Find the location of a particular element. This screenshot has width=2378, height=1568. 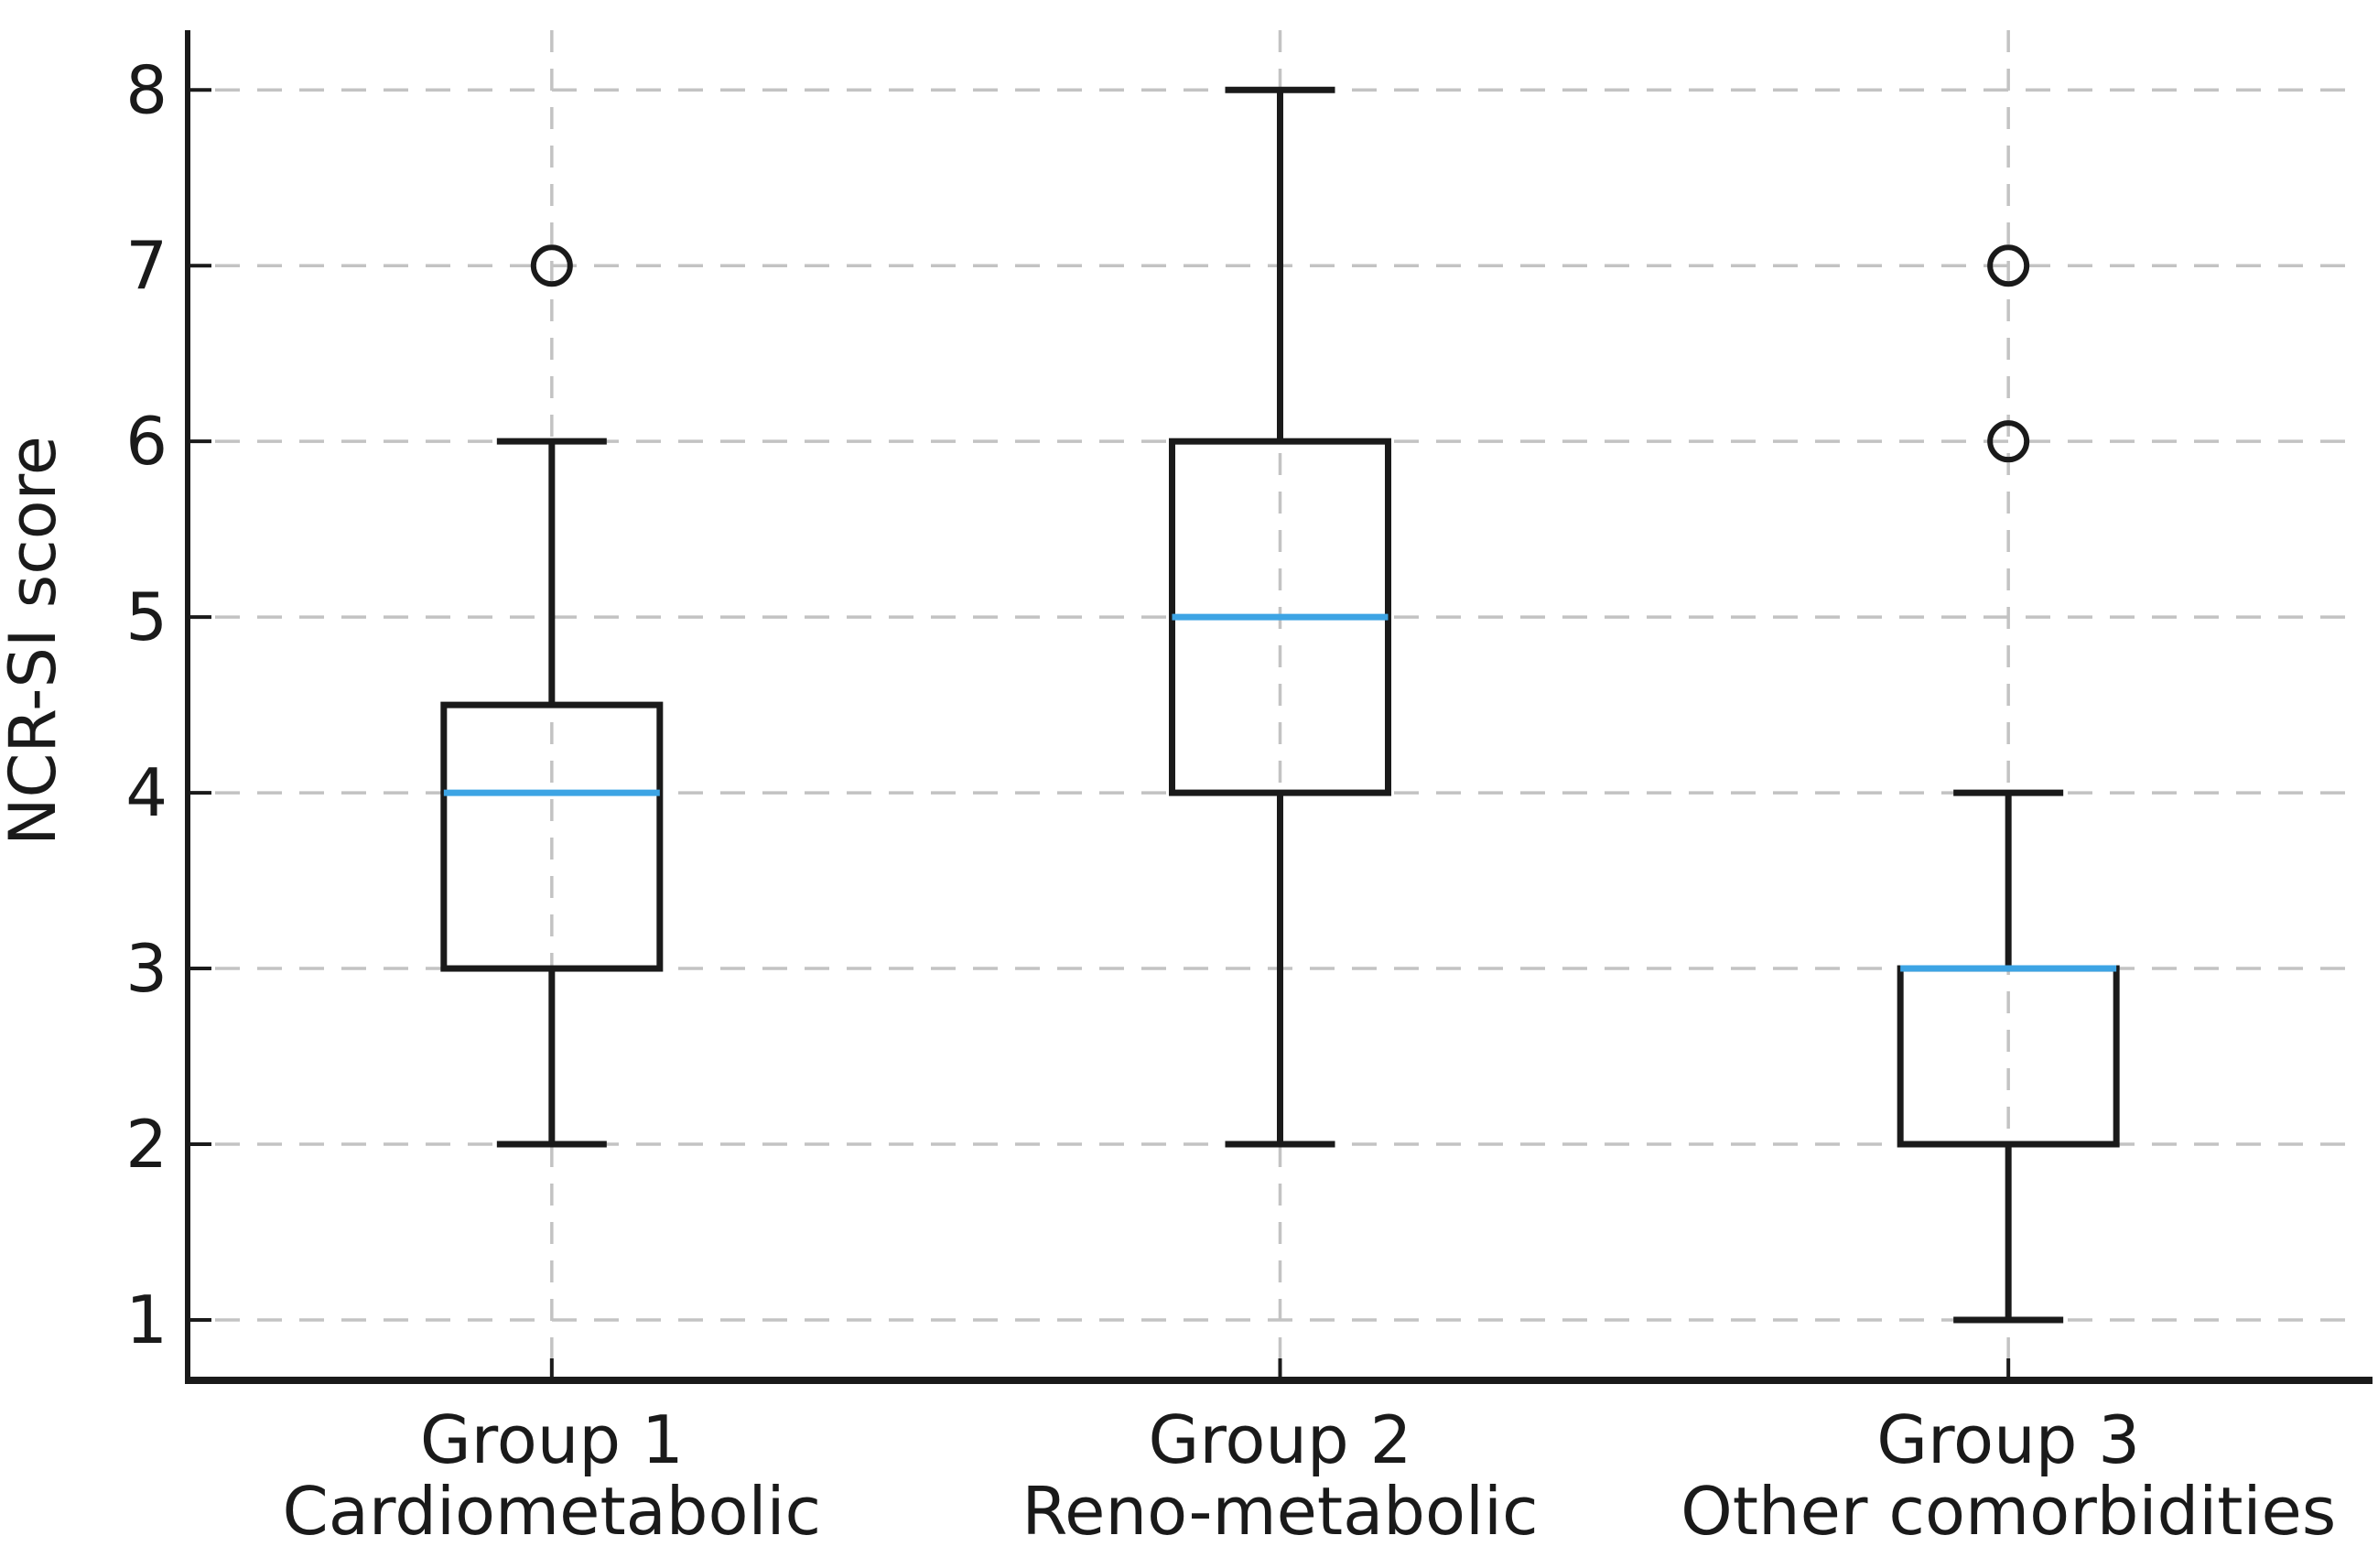

category-label-line1: Group 3 is located at coordinates (2008, 1439).